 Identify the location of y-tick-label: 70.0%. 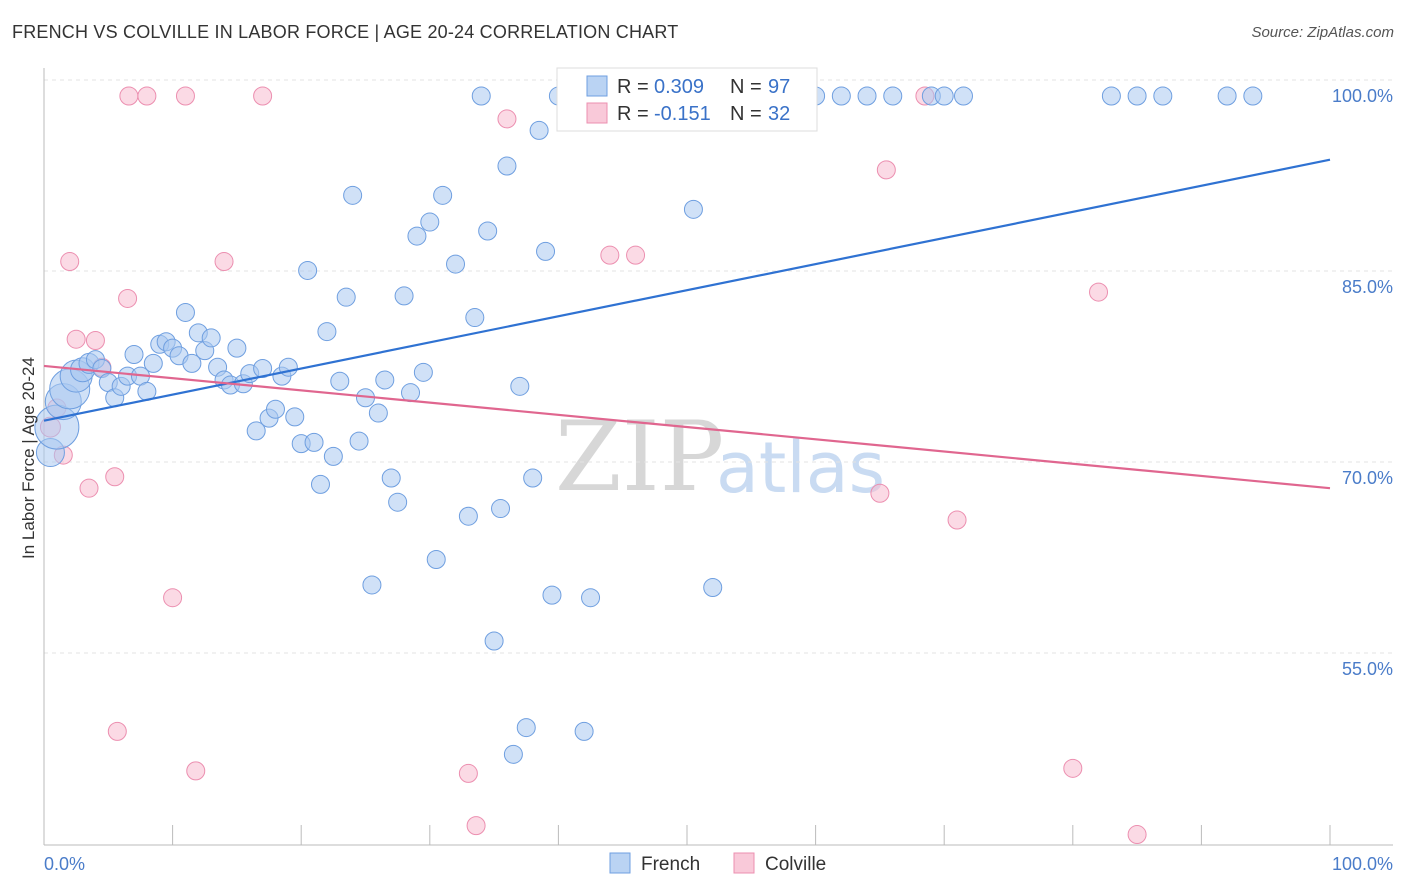
(1367, 478).